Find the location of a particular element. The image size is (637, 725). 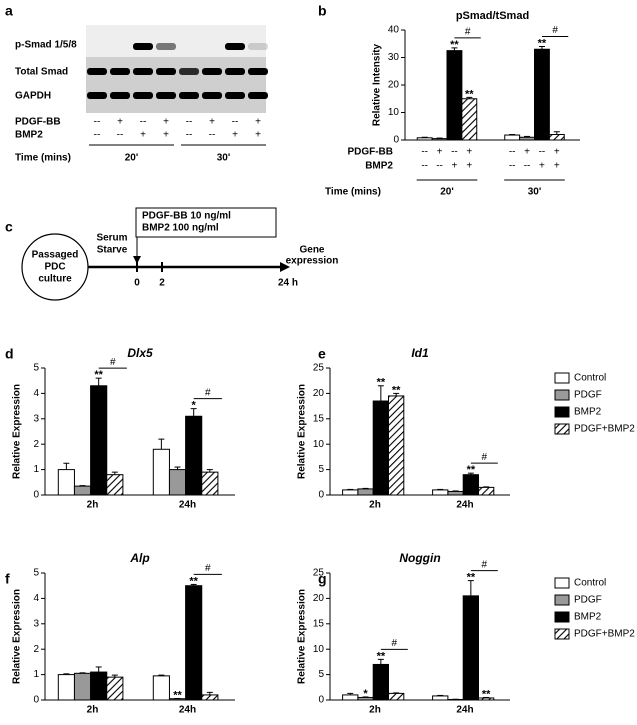

start-text: PDC is located at coordinates (54, 267).